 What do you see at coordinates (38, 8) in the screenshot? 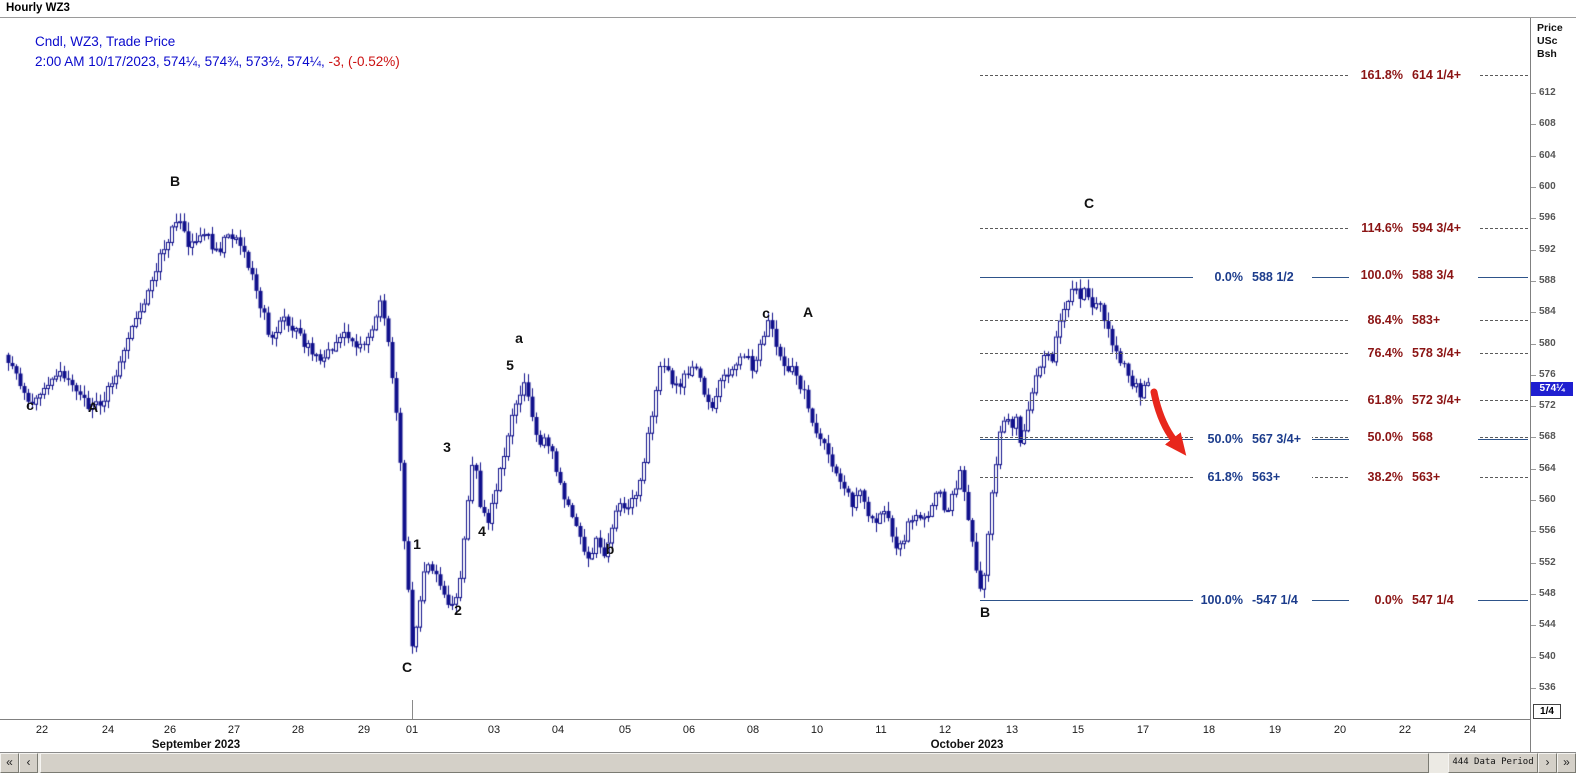
I see `window-title: Hourly WZ3` at bounding box center [38, 8].